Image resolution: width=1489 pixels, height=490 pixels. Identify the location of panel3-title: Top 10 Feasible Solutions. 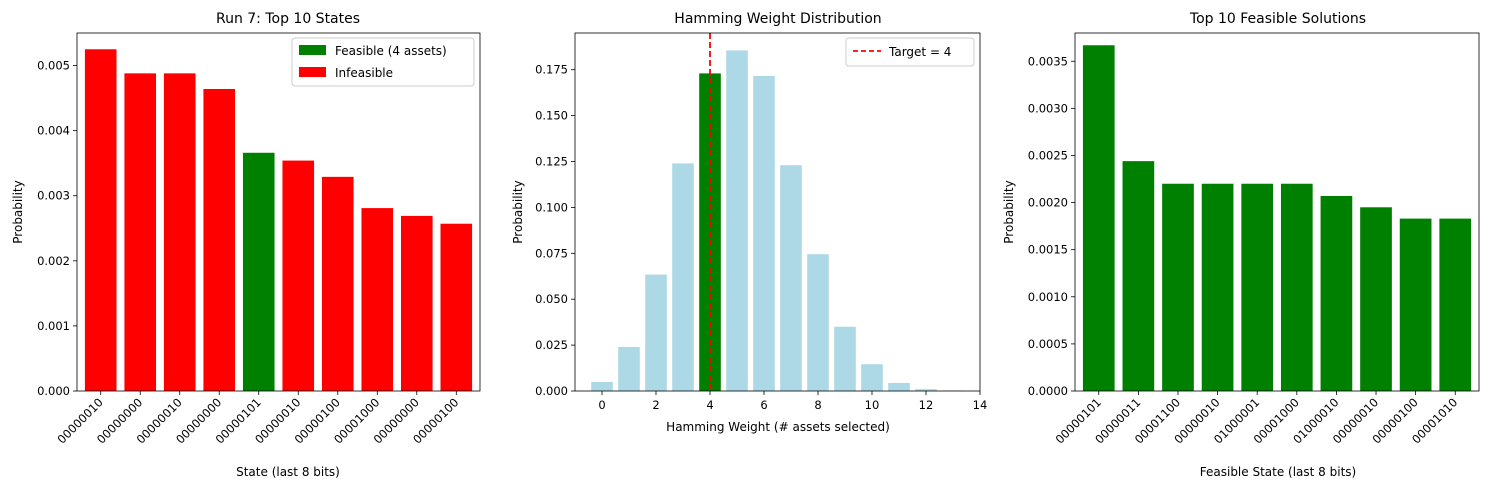
(1277, 19).